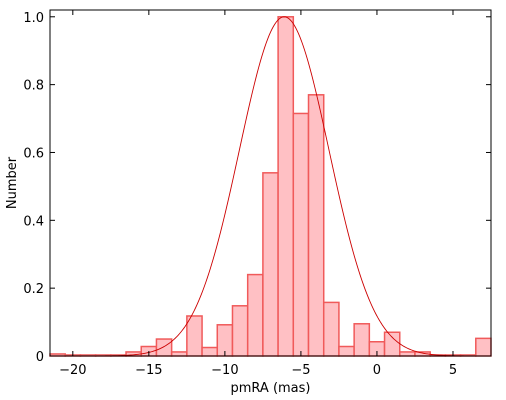 The width and height of the screenshot is (506, 400). What do you see at coordinates (224, 370) in the screenshot?
I see `x-tick-label: −10` at bounding box center [224, 370].